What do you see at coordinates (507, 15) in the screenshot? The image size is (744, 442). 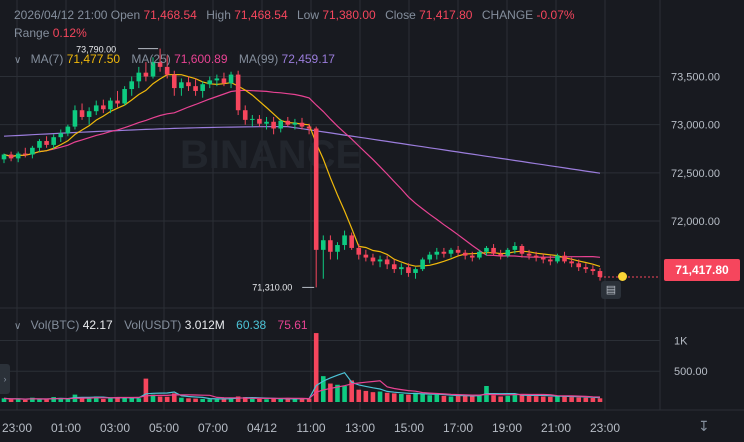 I see `change-label: CHANGE` at bounding box center [507, 15].